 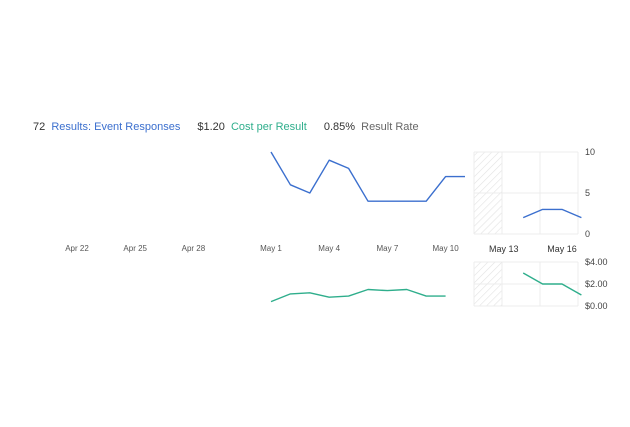 I want to click on x-tick-label: May 7, so click(x=388, y=248).